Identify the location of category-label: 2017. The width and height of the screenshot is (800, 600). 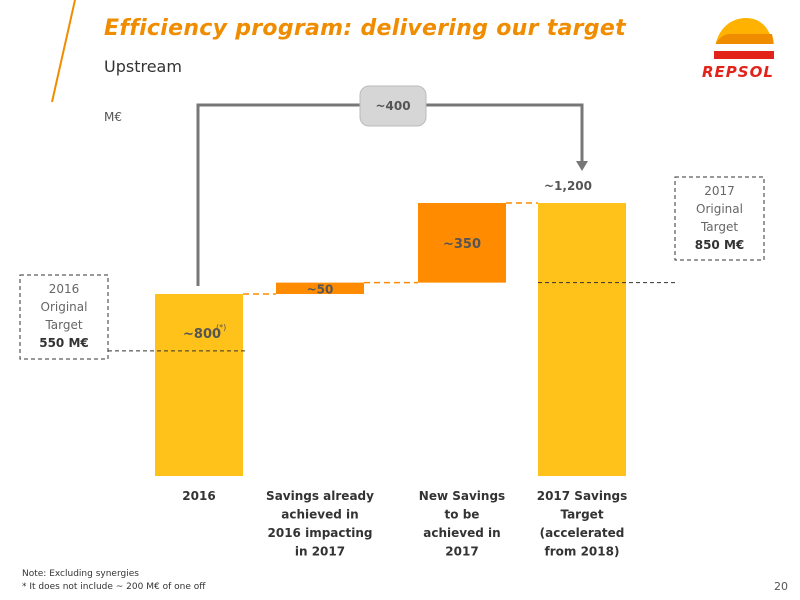
(461, 552).